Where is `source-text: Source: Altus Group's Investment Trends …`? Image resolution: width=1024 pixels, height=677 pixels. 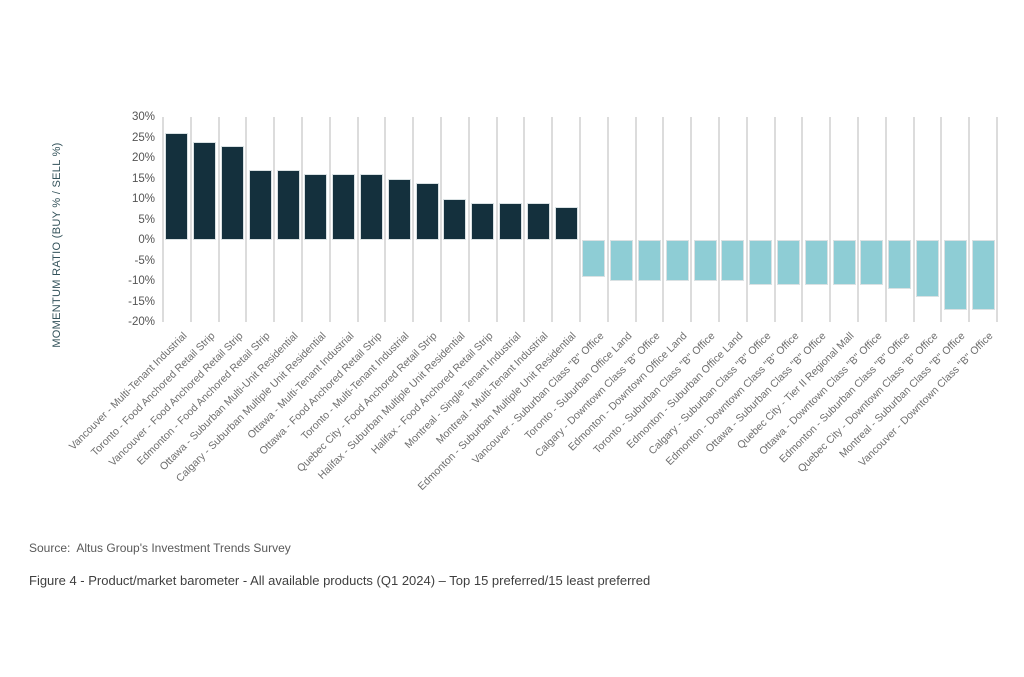 source-text: Source: Altus Group's Investment Trends … is located at coordinates (160, 548).